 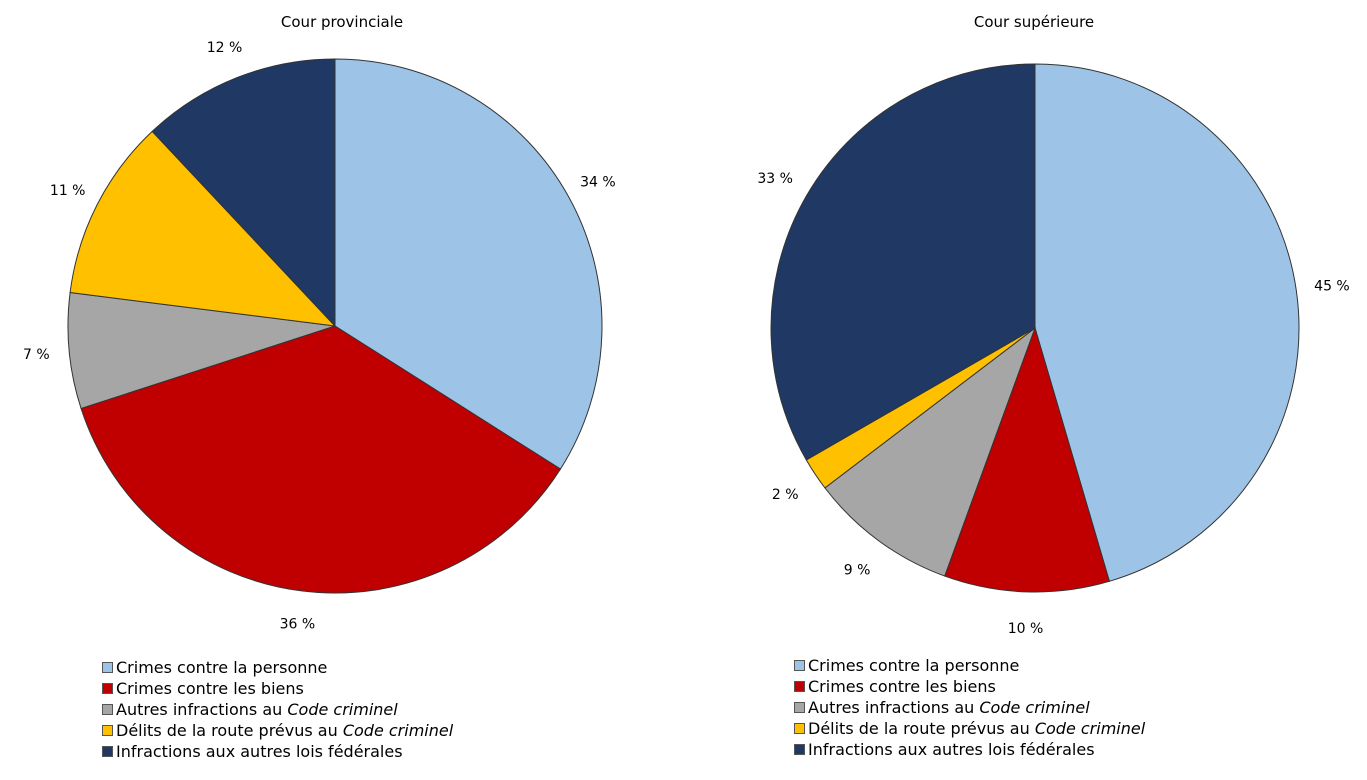 I want to click on chart-title: Cour supérieure, so click(x=1034, y=22).